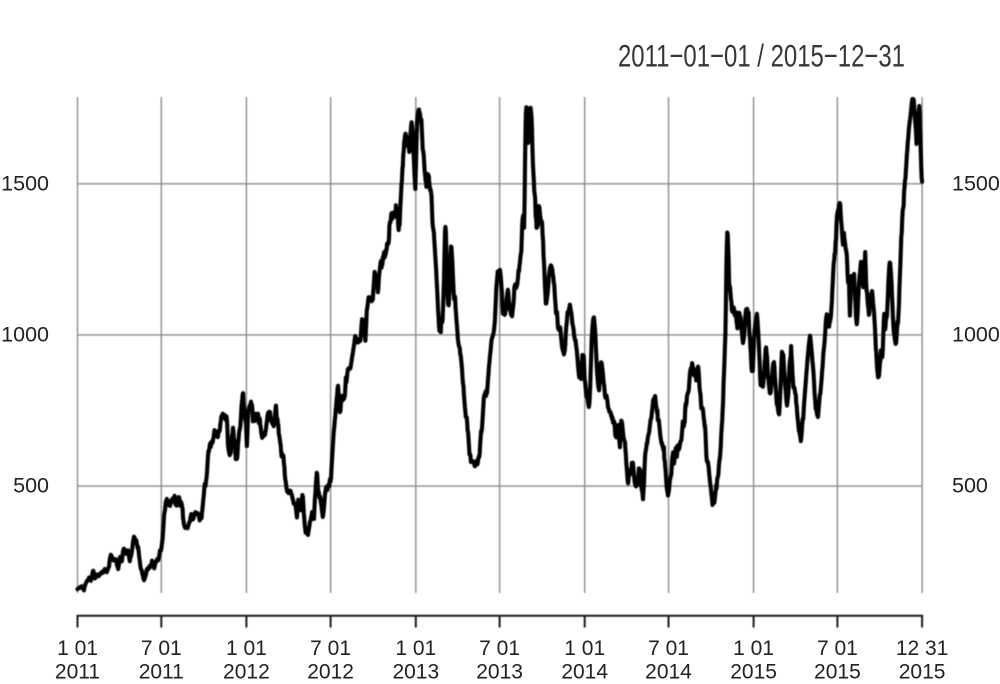 This screenshot has height=684, width=1000. What do you see at coordinates (761, 55) in the screenshot?
I see `svg-text: 2011−01−01 / 2015−12−31` at bounding box center [761, 55].